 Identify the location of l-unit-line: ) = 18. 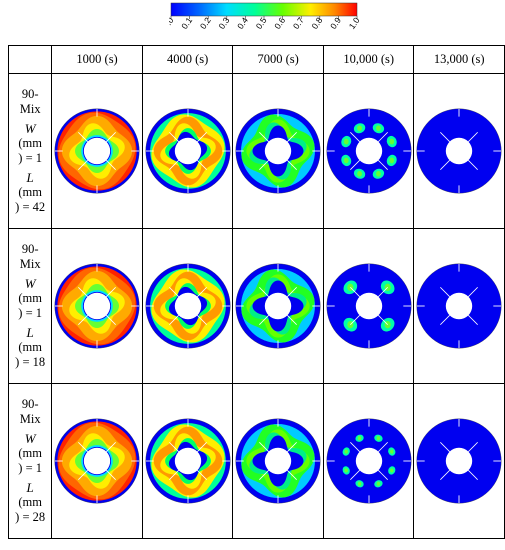
(30, 362).